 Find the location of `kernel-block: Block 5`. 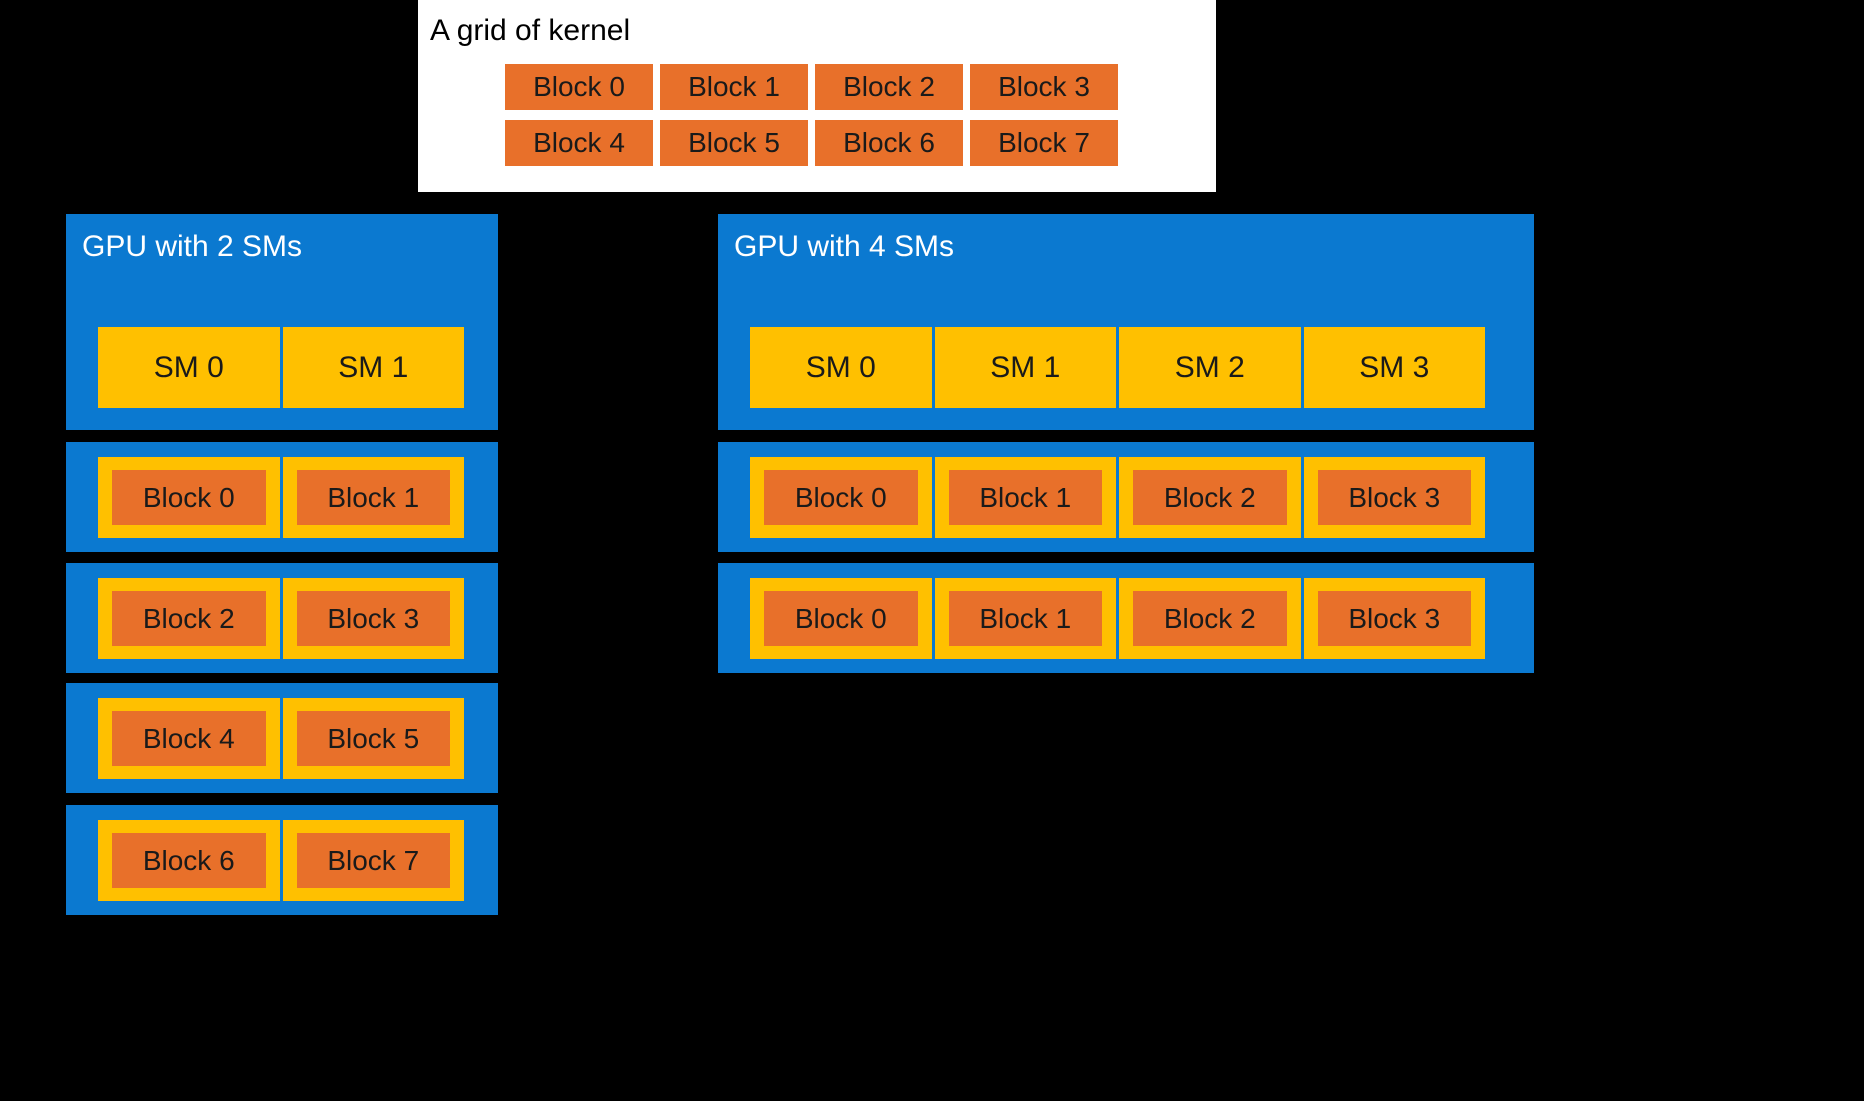

kernel-block: Block 5 is located at coordinates (734, 143).